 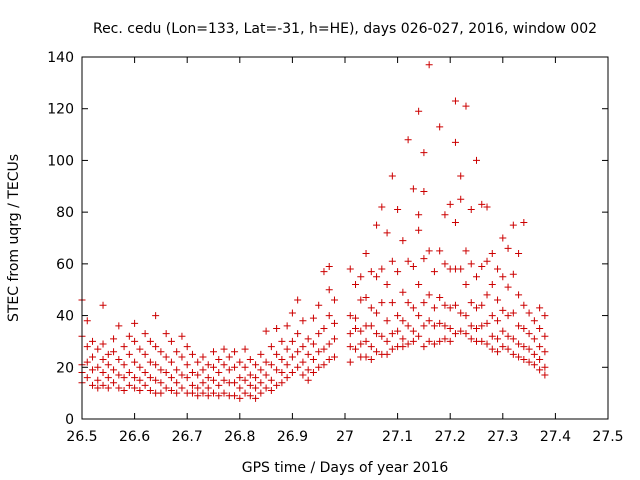 What do you see at coordinates (555, 437) in the screenshot?
I see `x-tick-label: 27.4` at bounding box center [555, 437].